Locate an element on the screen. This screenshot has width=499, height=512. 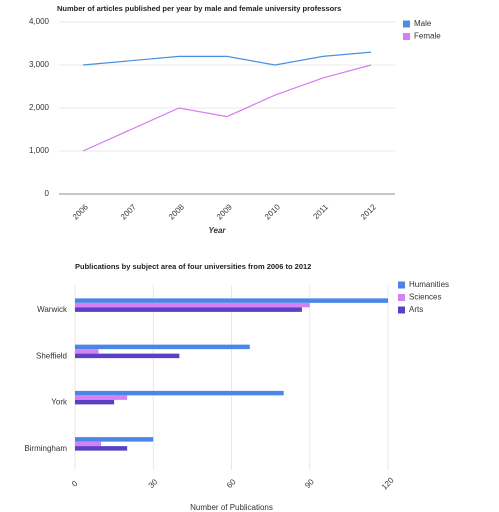
x-tick-label: 2012 is located at coordinates (368, 211).